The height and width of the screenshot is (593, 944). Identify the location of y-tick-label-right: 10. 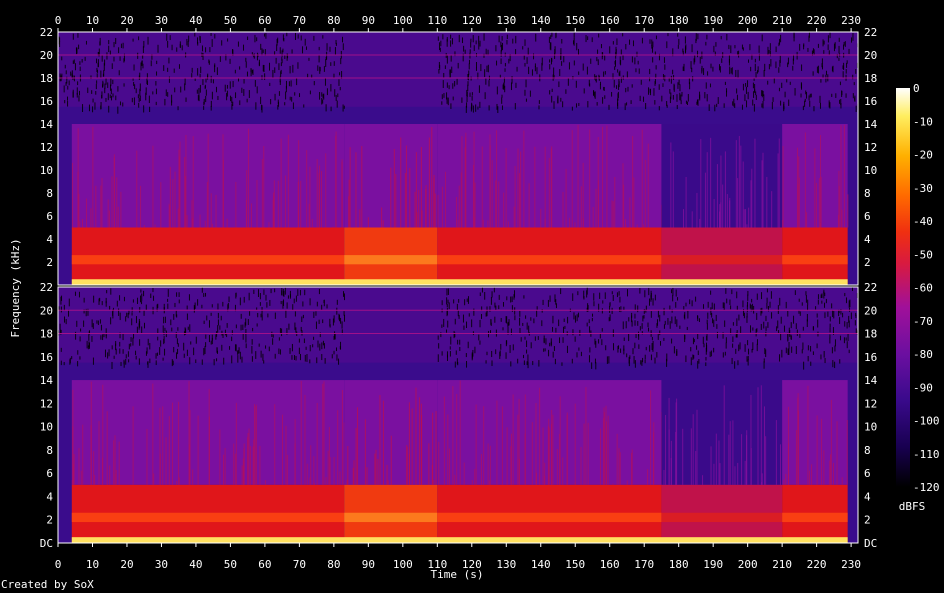
(870, 170).